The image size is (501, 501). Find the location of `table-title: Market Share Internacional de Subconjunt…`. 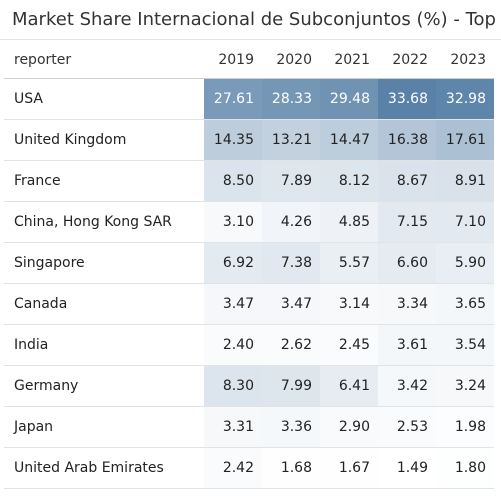

table-title: Market Share Internacional de Subconjunt… is located at coordinates (250, 20).